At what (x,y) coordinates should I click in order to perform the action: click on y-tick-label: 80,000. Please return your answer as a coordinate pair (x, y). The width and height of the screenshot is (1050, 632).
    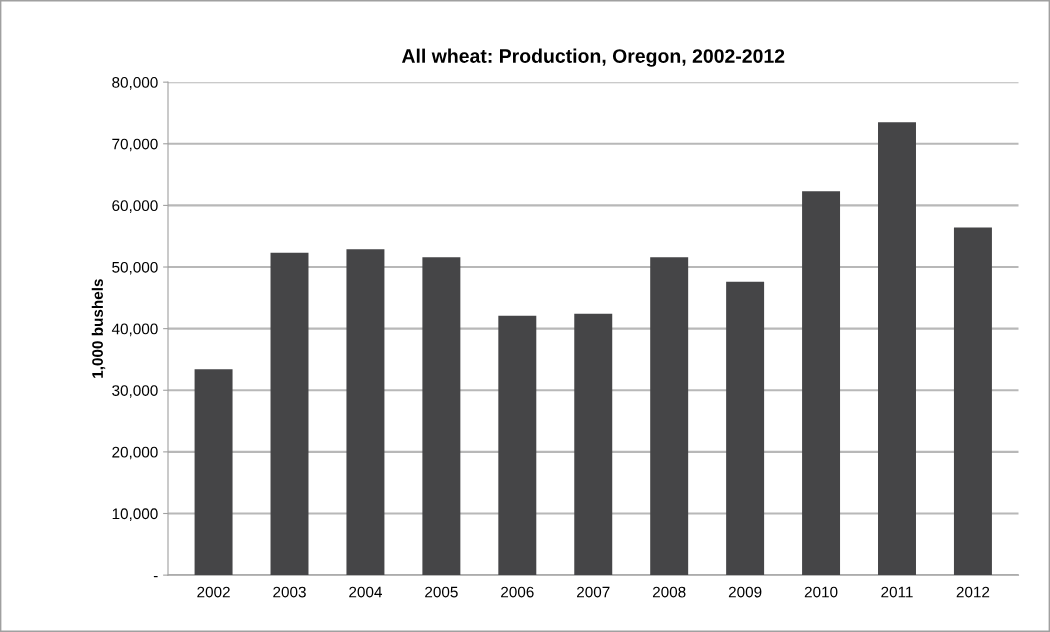
    Looking at the image, I should click on (135, 83).